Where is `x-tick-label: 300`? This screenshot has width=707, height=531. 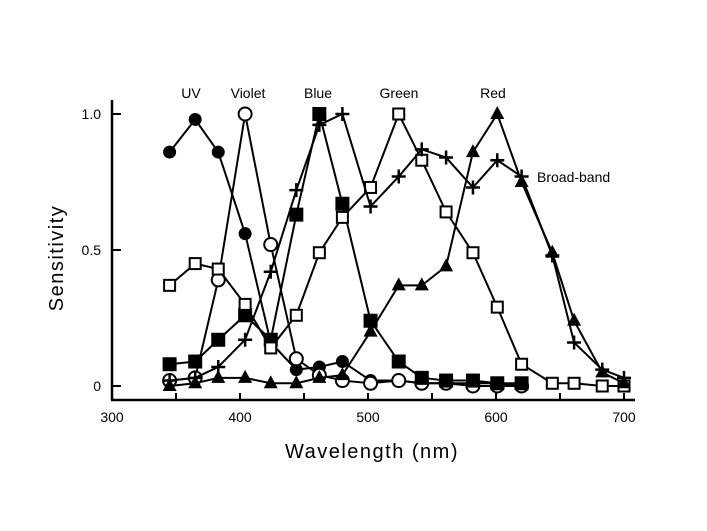
x-tick-label: 300 is located at coordinates (112, 417).